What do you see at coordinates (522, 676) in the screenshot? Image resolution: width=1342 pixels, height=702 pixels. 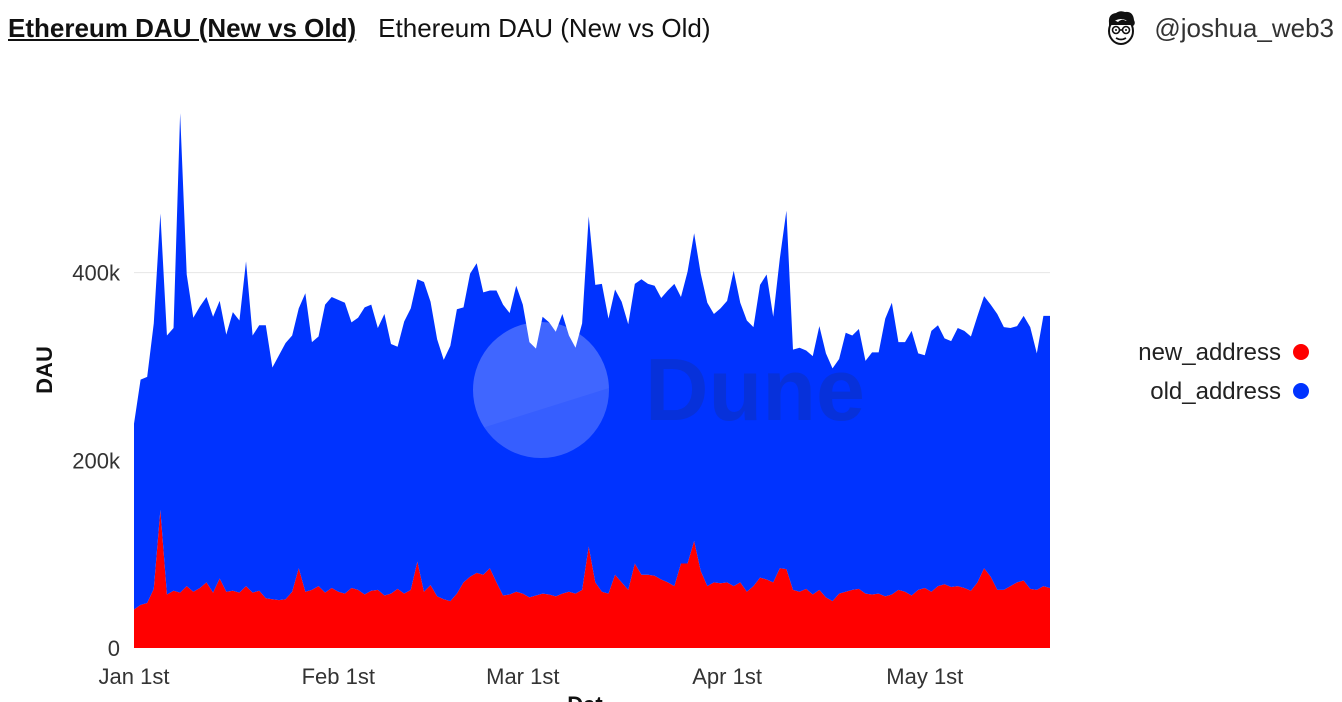 I see `x-tick-label: Mar 1st` at bounding box center [522, 676].